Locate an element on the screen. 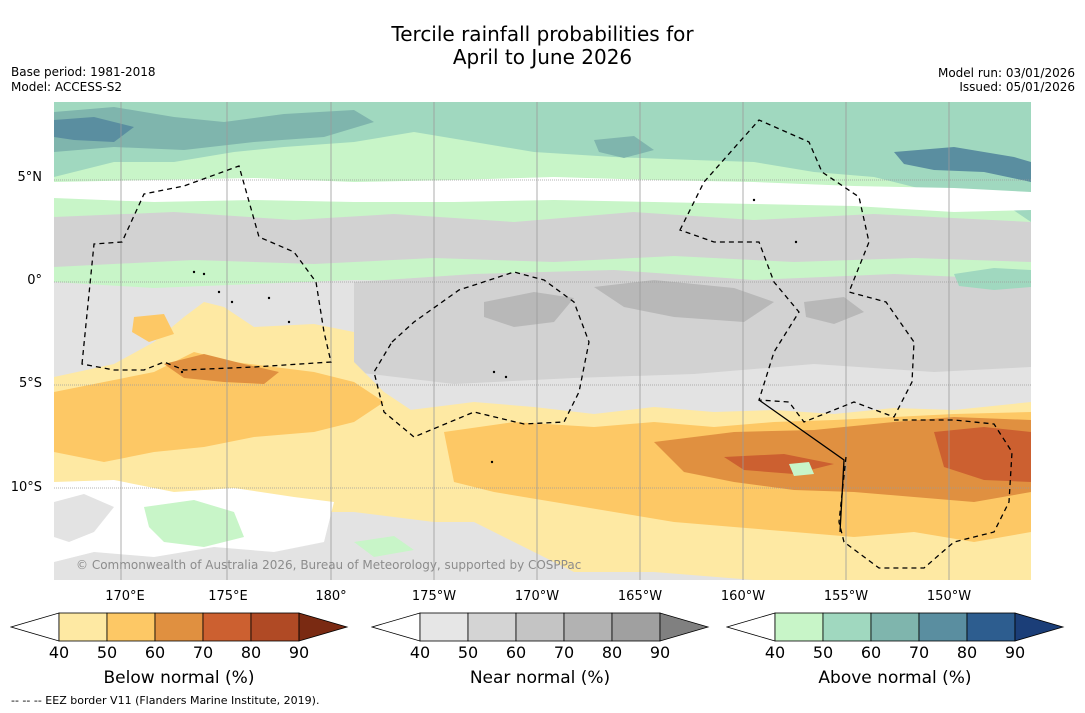 The height and width of the screenshot is (713, 1085). eez-border-kiribati-gilbert is located at coordinates (206, 268).